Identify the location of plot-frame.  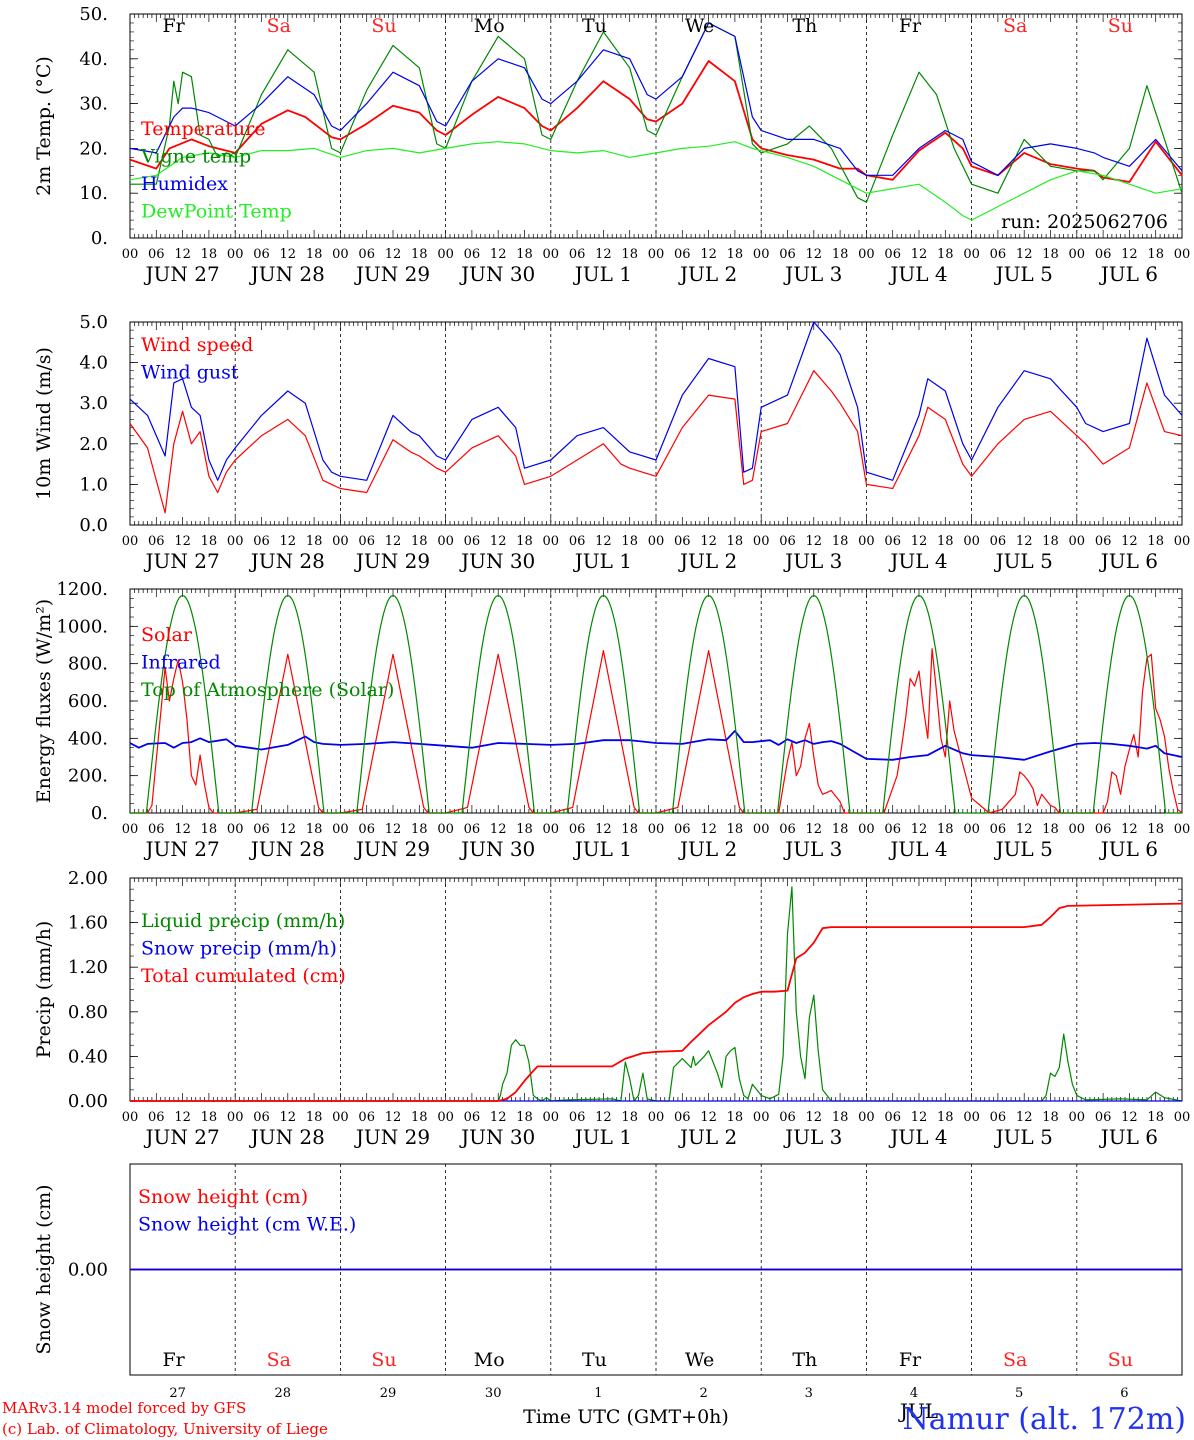
(656, 701).